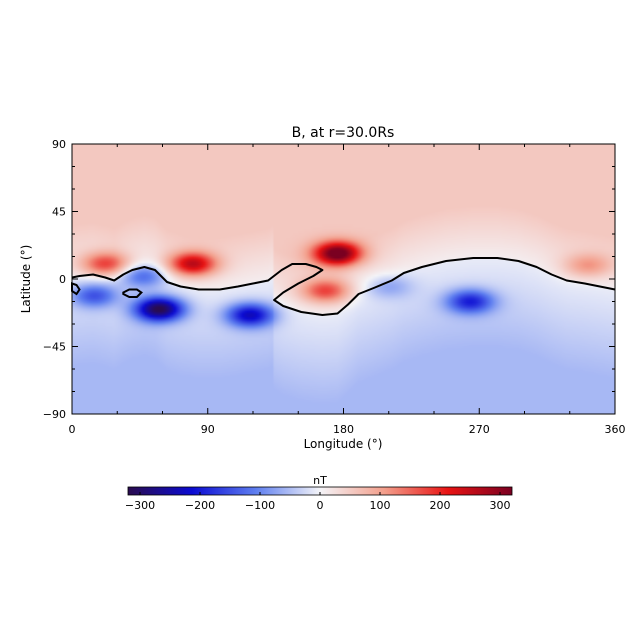  I want to click on colorbar-tick-label: −200, so click(200, 505).